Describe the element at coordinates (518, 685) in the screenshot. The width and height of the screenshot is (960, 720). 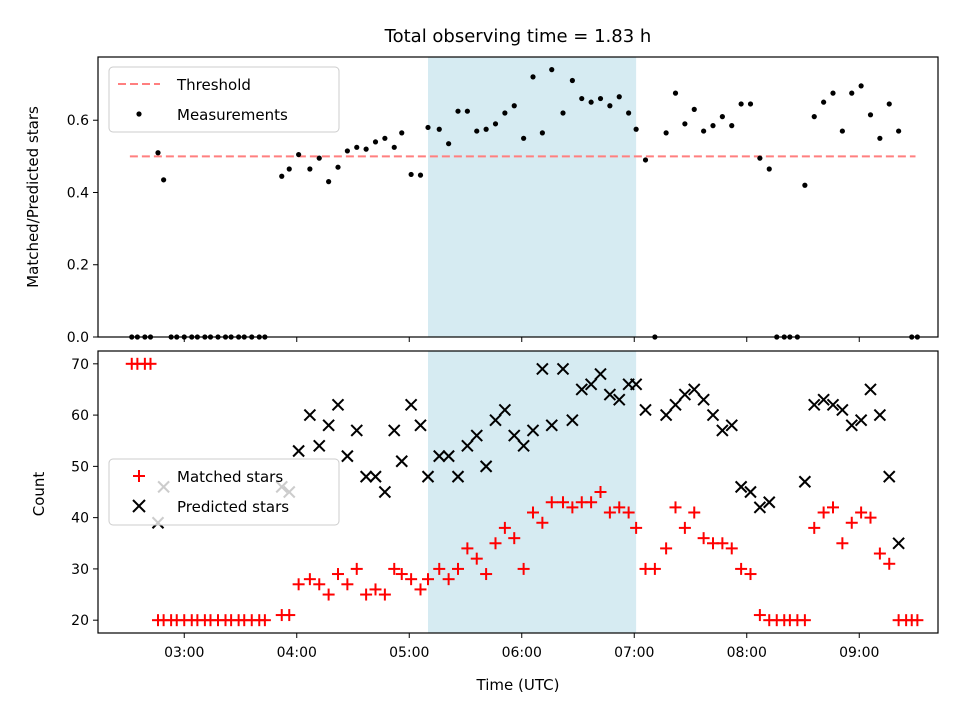
I see `x-axis-label: Time (UTC)` at that location.